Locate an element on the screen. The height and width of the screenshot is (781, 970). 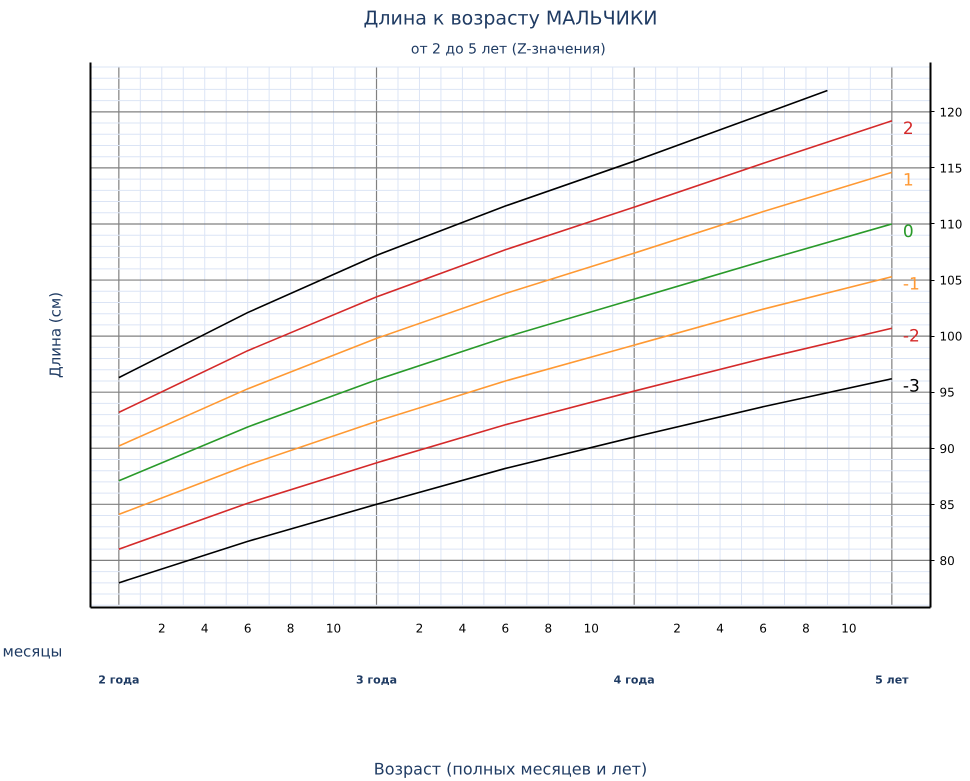
chart-subtitle: от 2 до 5 лет (Z-значения) is located at coordinates (508, 50).